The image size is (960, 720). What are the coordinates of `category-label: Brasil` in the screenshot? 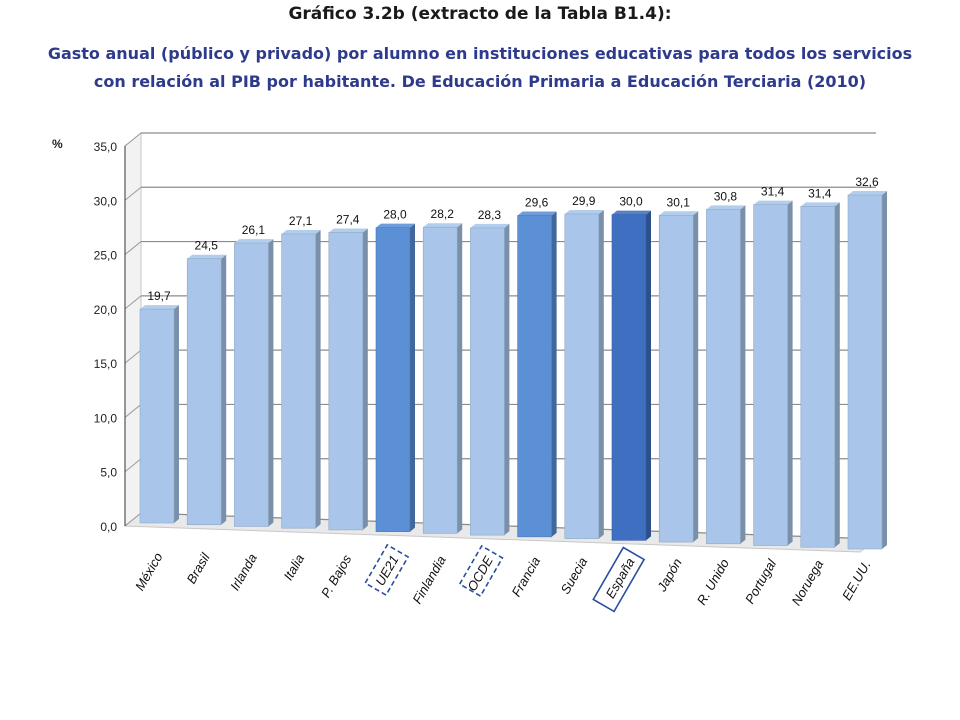 It's located at (199, 568).